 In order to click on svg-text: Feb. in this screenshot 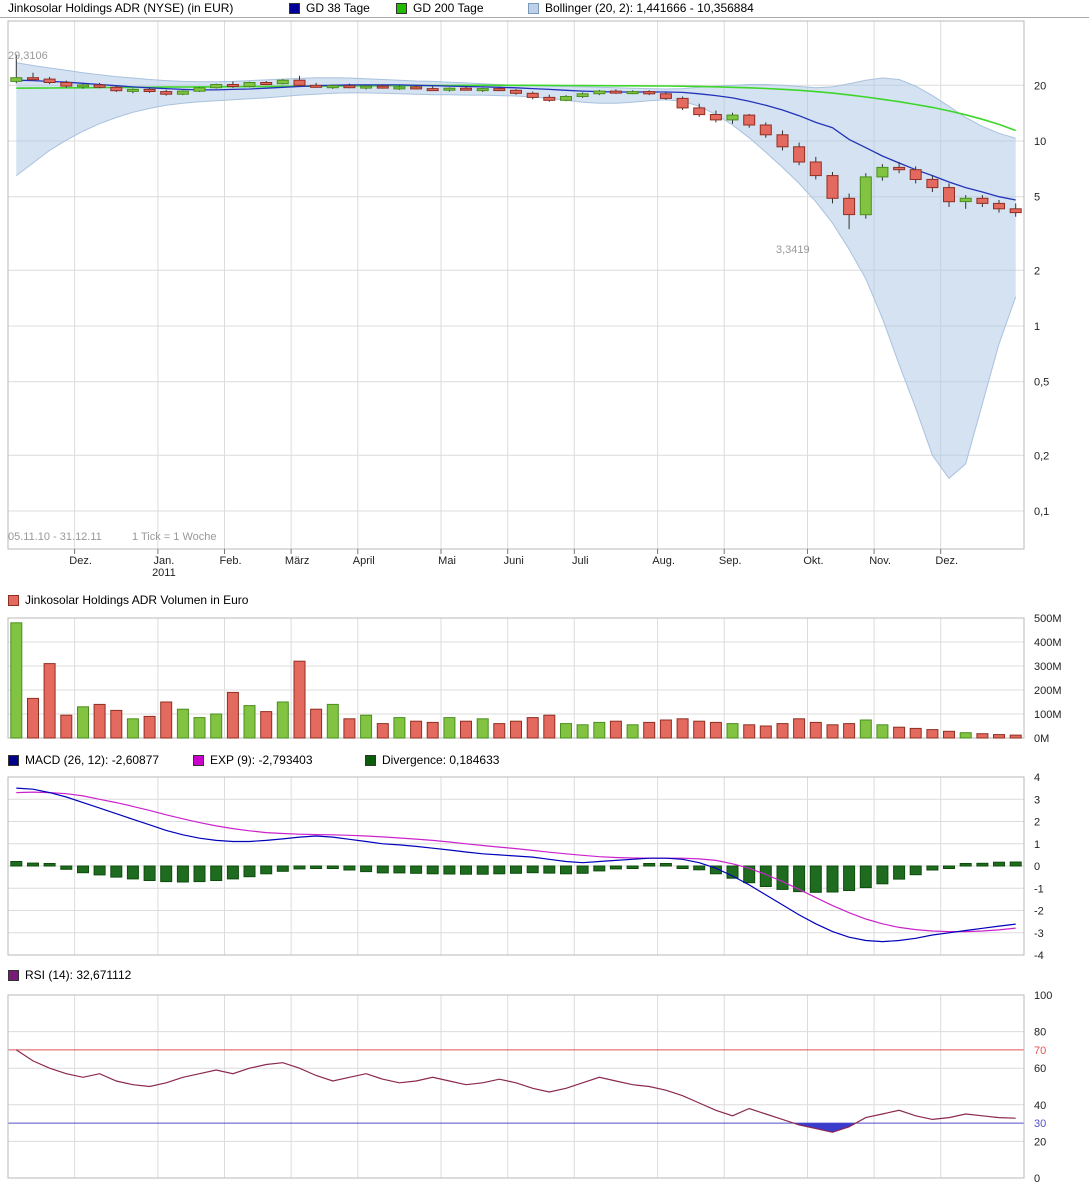, I will do `click(231, 561)`.